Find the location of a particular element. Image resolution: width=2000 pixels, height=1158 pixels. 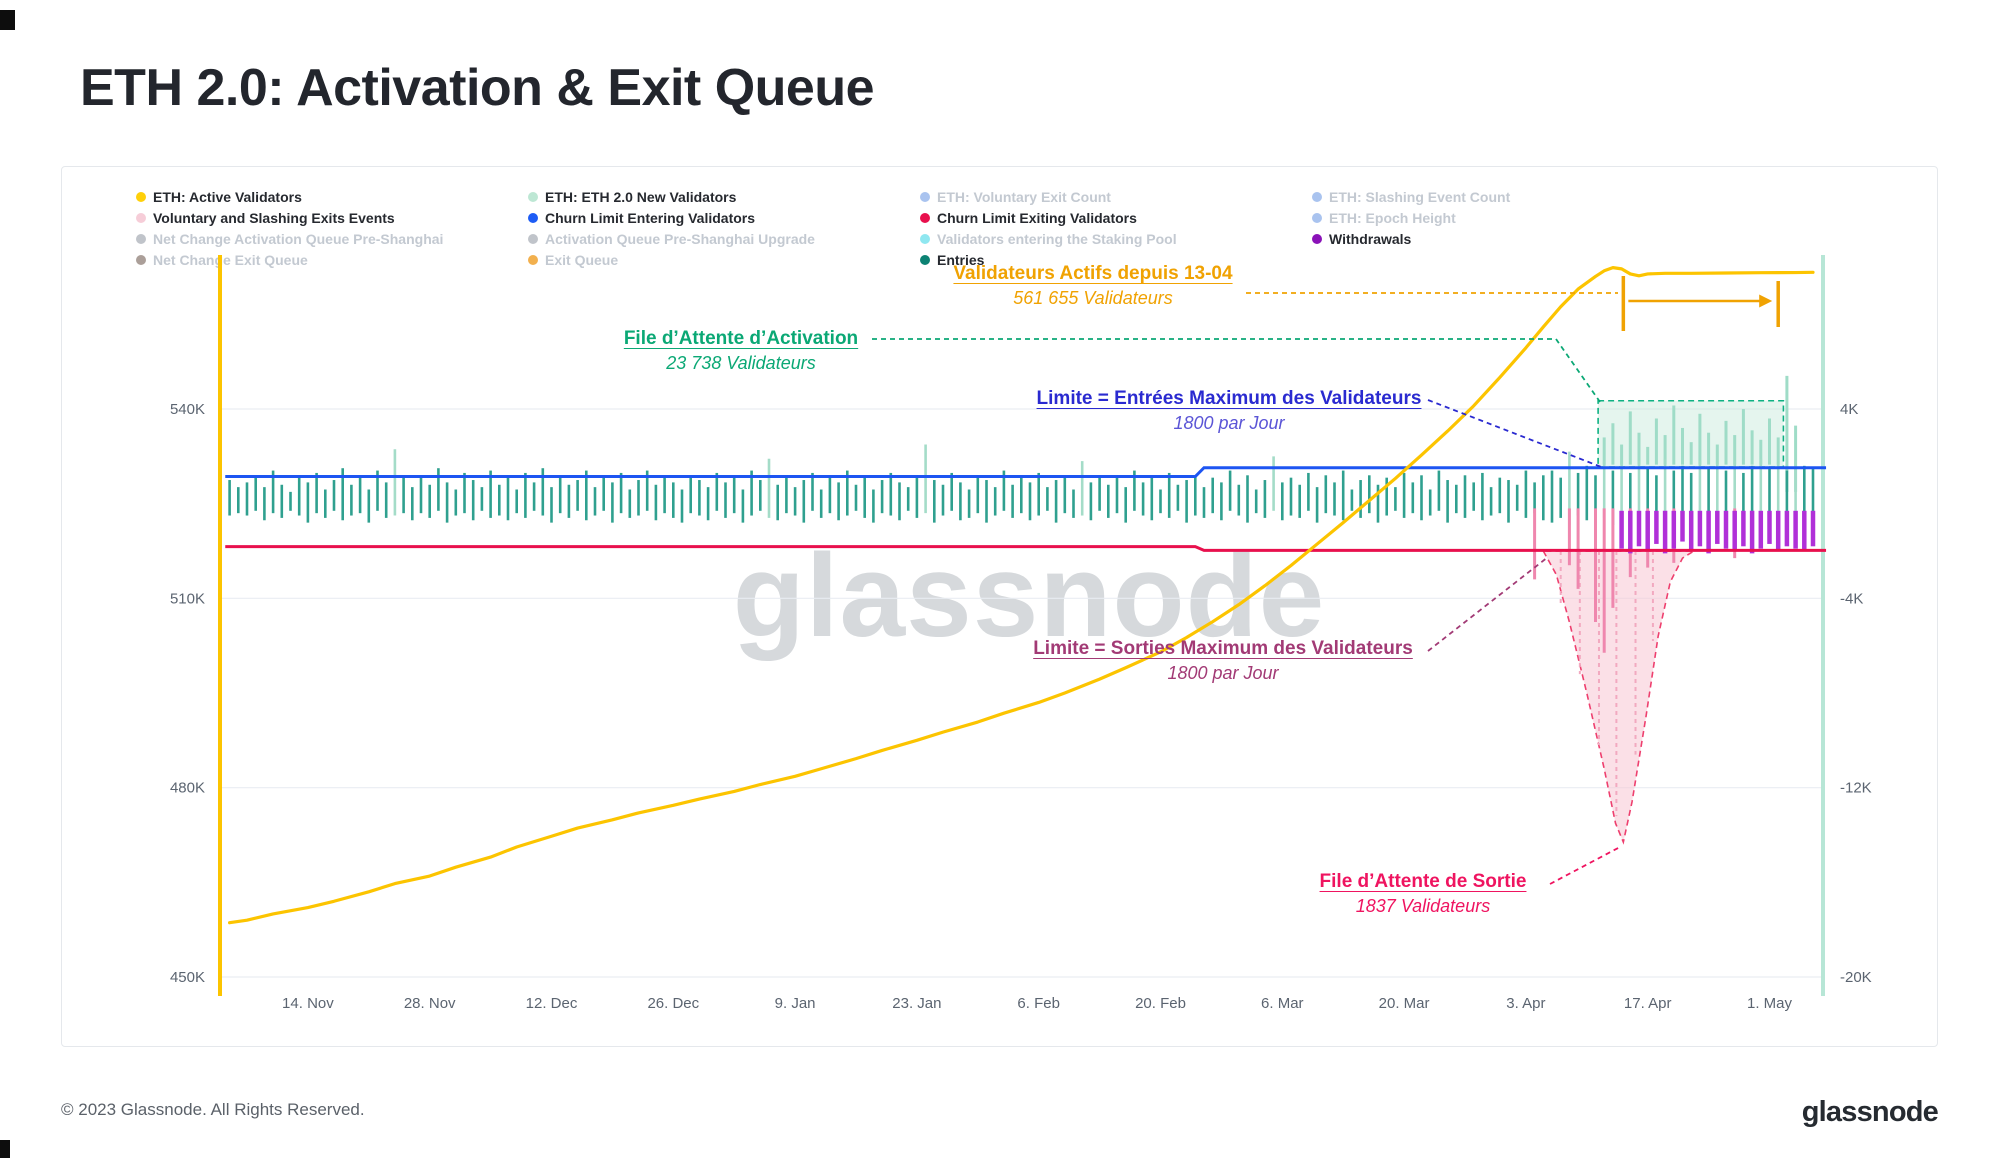

page-title: ETH 2.0: Activation & Exit Queue is located at coordinates (477, 88).